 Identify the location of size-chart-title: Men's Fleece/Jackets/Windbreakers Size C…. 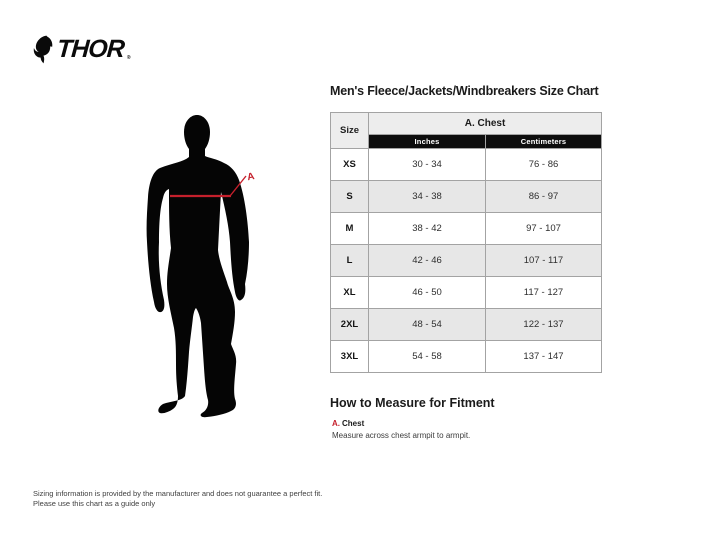
(464, 91).